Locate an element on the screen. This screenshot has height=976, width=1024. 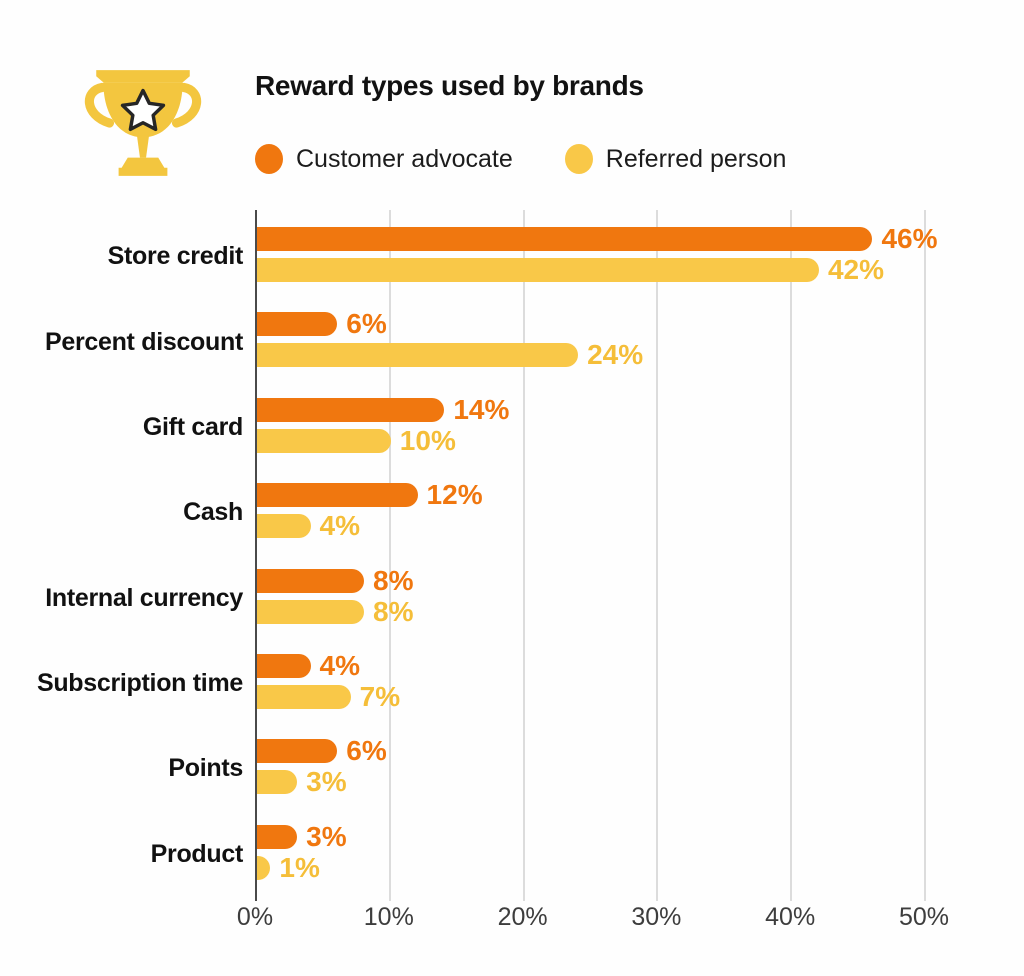
trophy-handle-right is located at coordinates (186, 105).